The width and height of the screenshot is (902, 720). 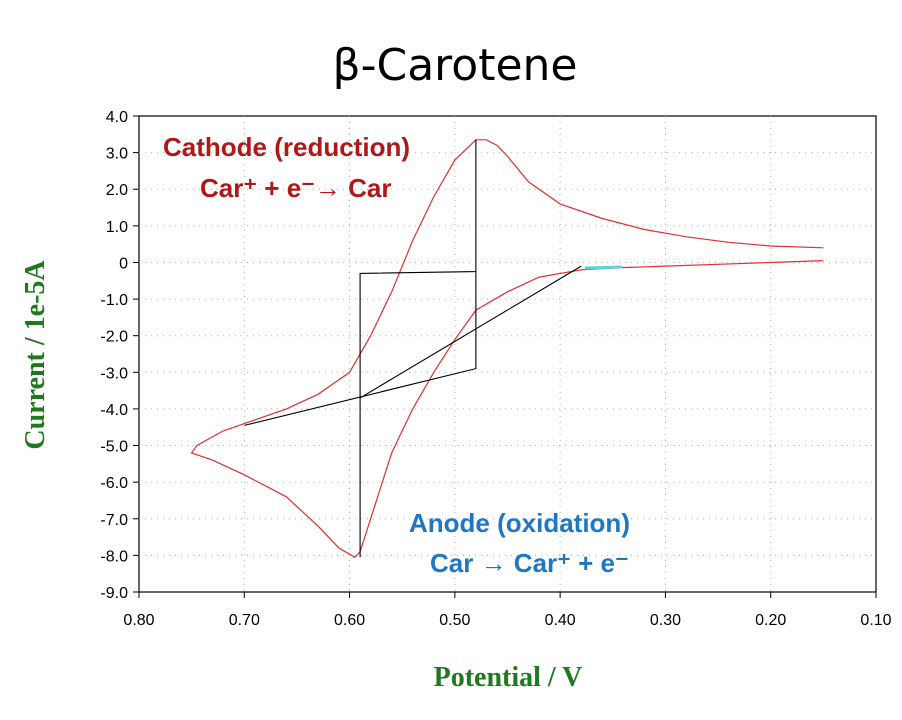 I want to click on x-tick-label: 0.70, so click(x=244, y=620).